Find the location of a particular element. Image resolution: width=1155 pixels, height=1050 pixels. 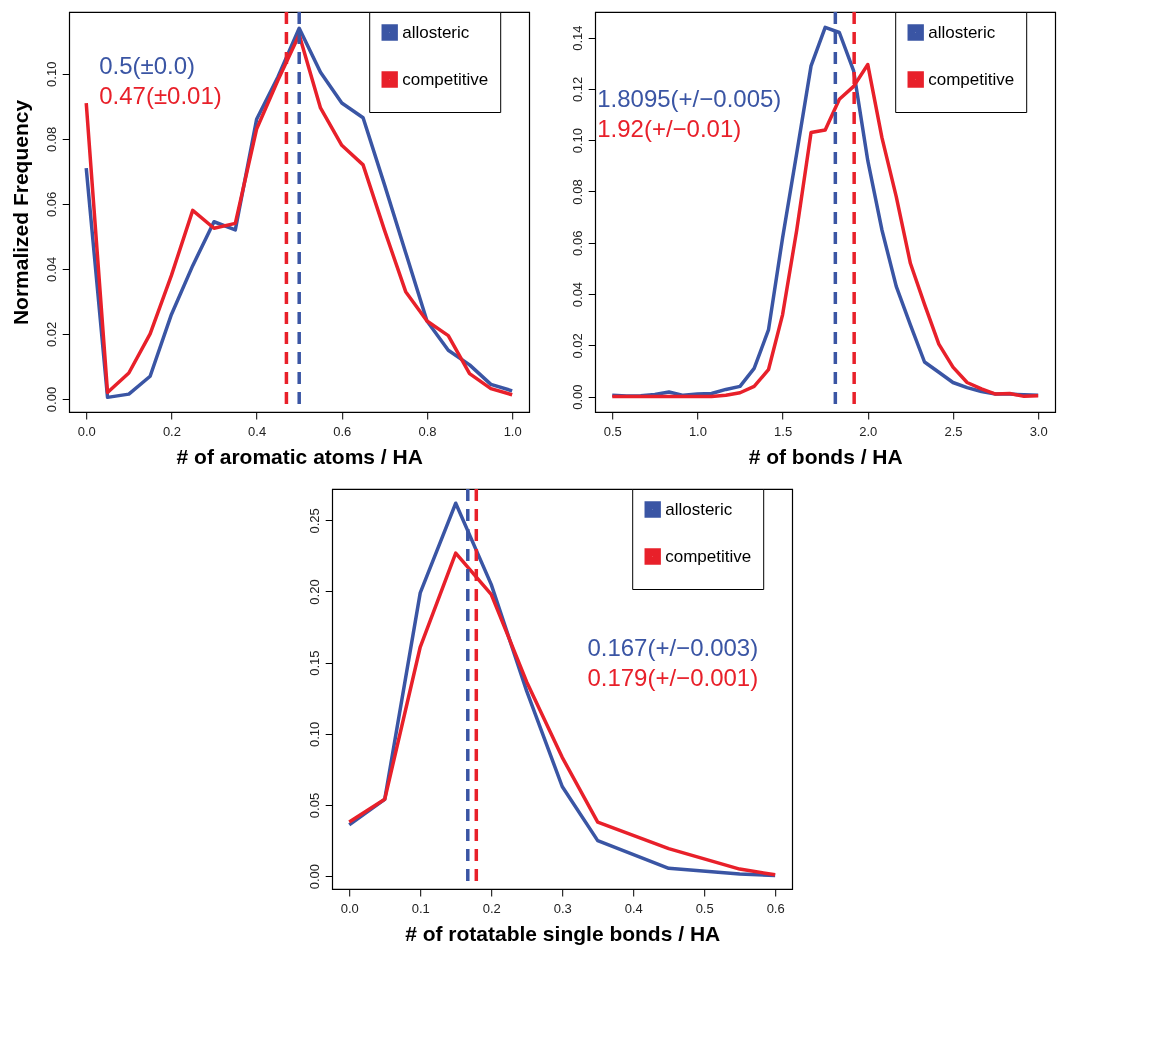

y-axis-title: Normalized Frequency is located at coordinates (20, 212).